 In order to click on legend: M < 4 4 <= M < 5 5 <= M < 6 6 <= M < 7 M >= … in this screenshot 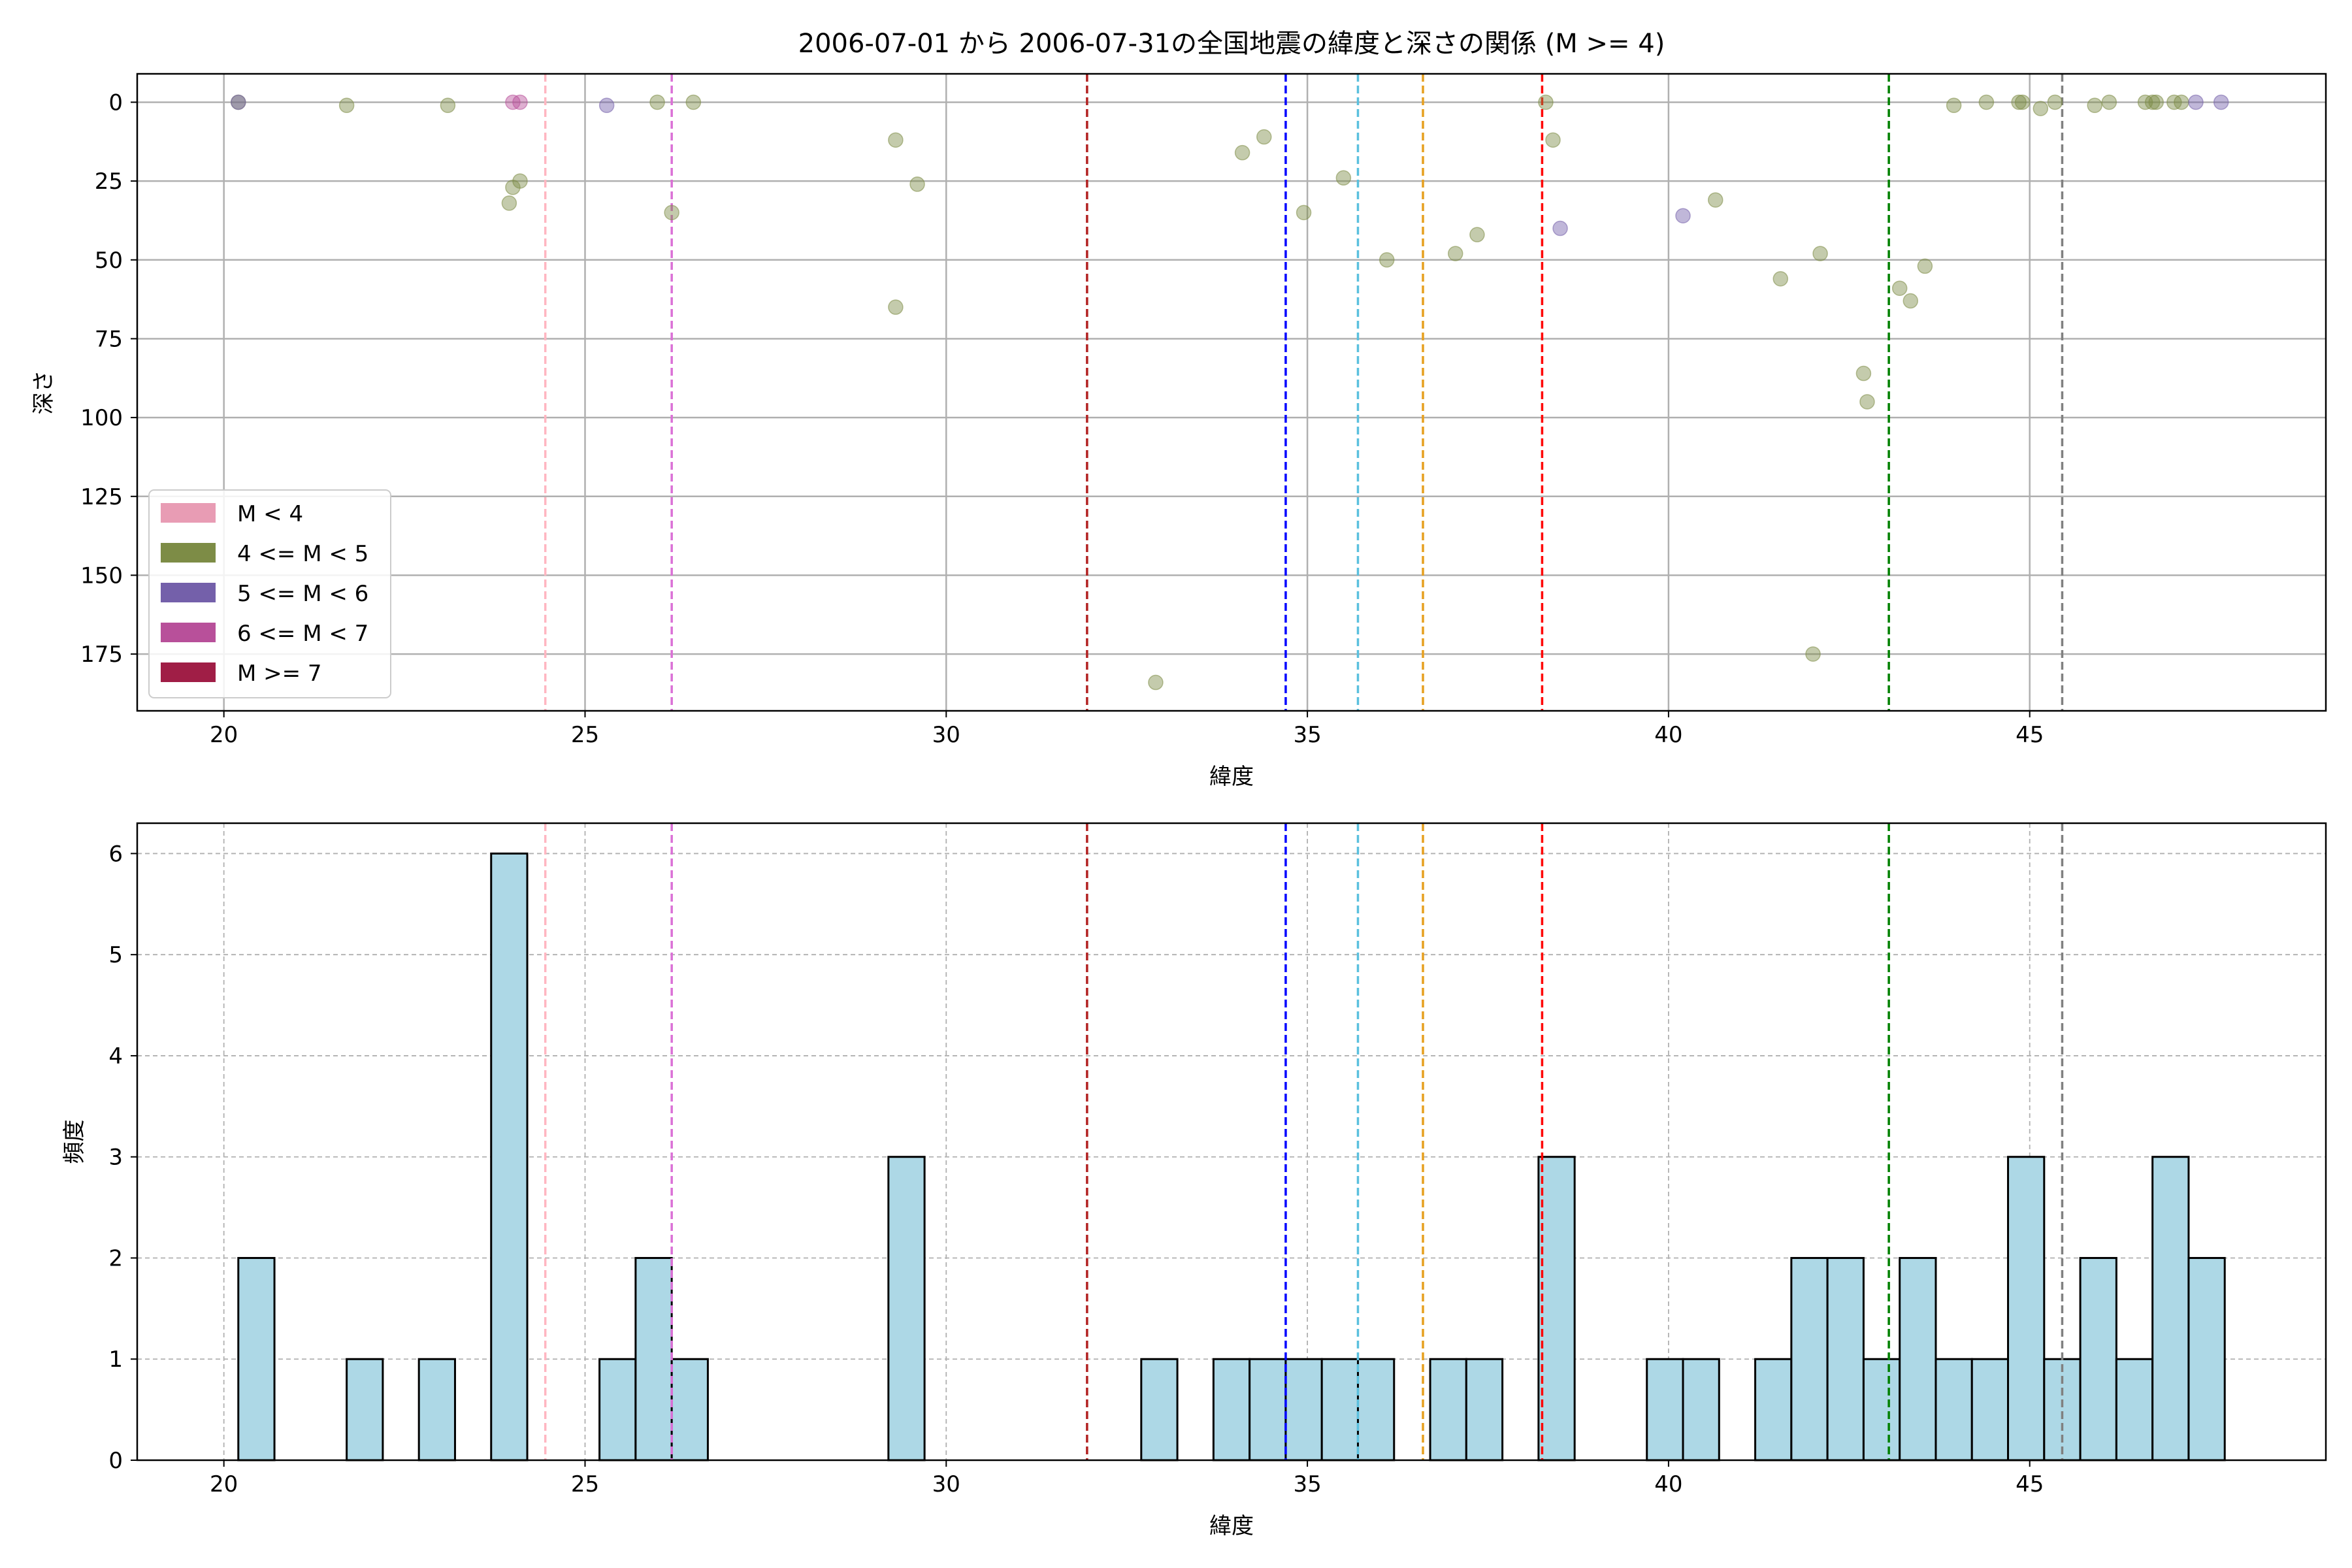, I will do `click(269, 593)`.